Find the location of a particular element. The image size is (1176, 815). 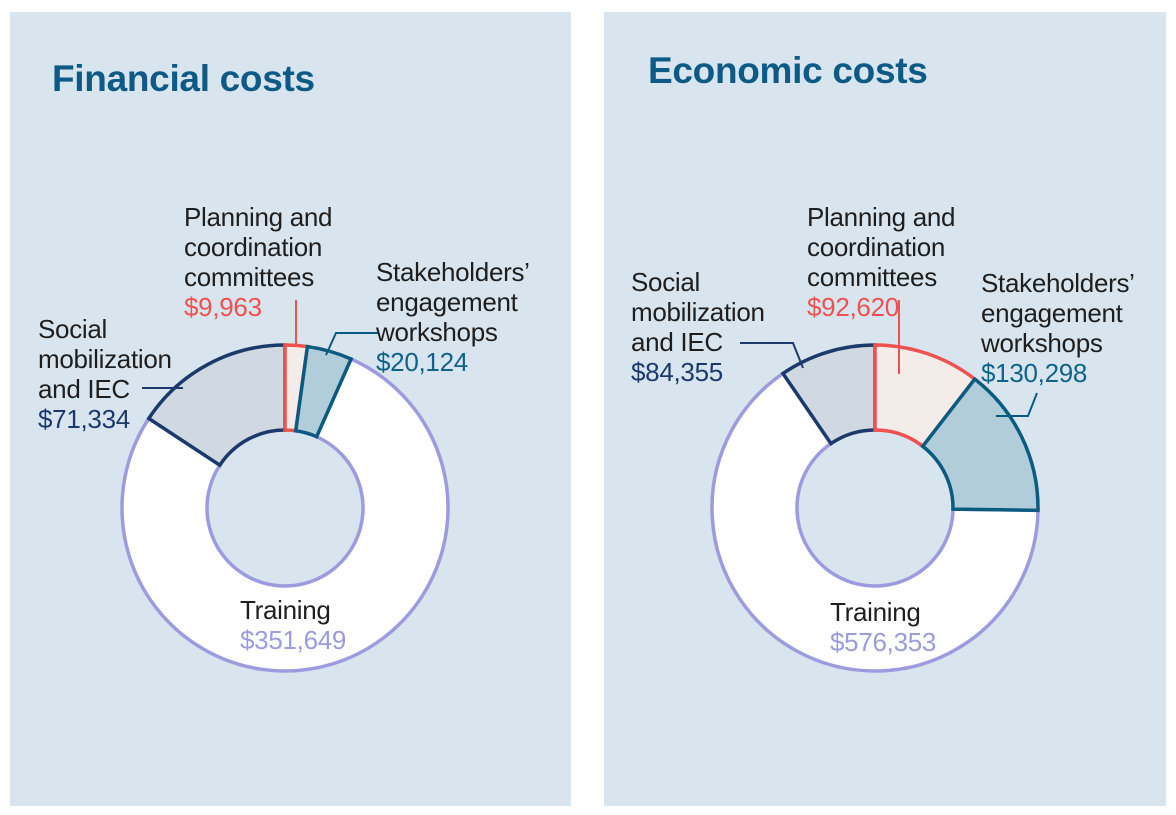

slice-value: $84,355 is located at coordinates (677, 372).